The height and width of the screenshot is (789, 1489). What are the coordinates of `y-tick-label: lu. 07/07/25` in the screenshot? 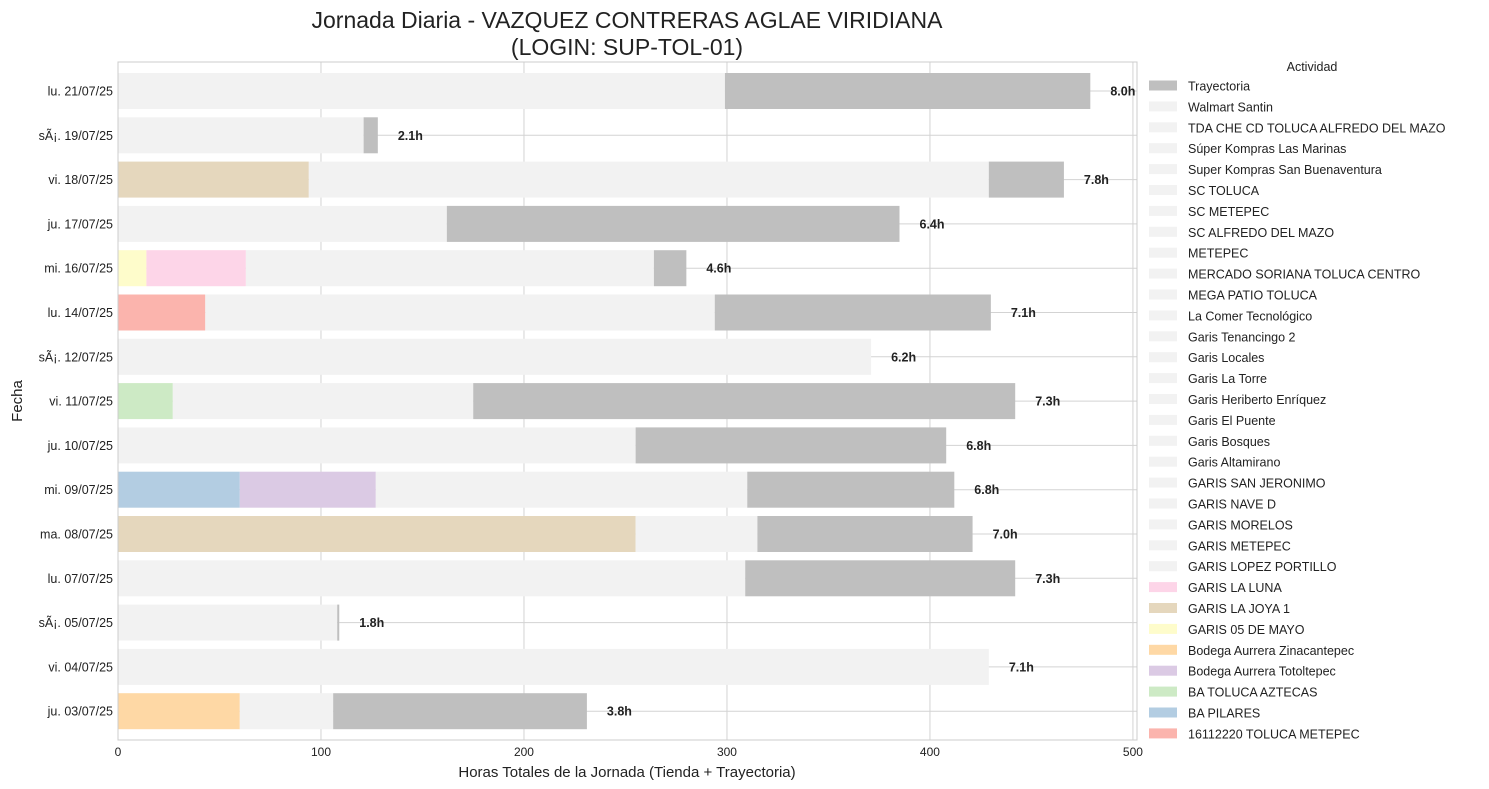 It's located at (80, 579).